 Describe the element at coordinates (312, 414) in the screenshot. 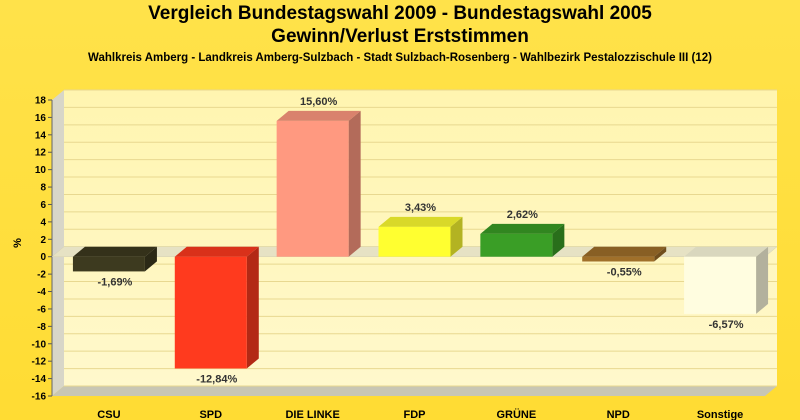

I see `x-tick-label: DIE LINKE` at that location.